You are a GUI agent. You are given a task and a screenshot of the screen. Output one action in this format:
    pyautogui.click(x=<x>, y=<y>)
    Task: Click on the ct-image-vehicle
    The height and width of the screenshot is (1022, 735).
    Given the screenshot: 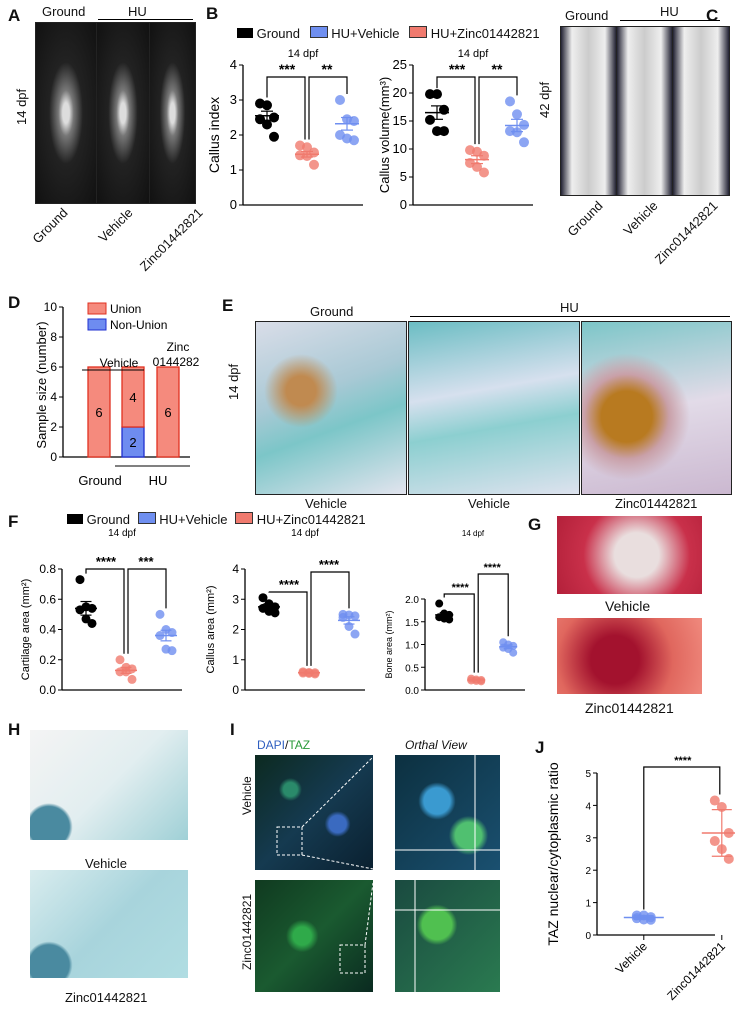 What is the action you would take?
    pyautogui.click(x=123, y=113)
    